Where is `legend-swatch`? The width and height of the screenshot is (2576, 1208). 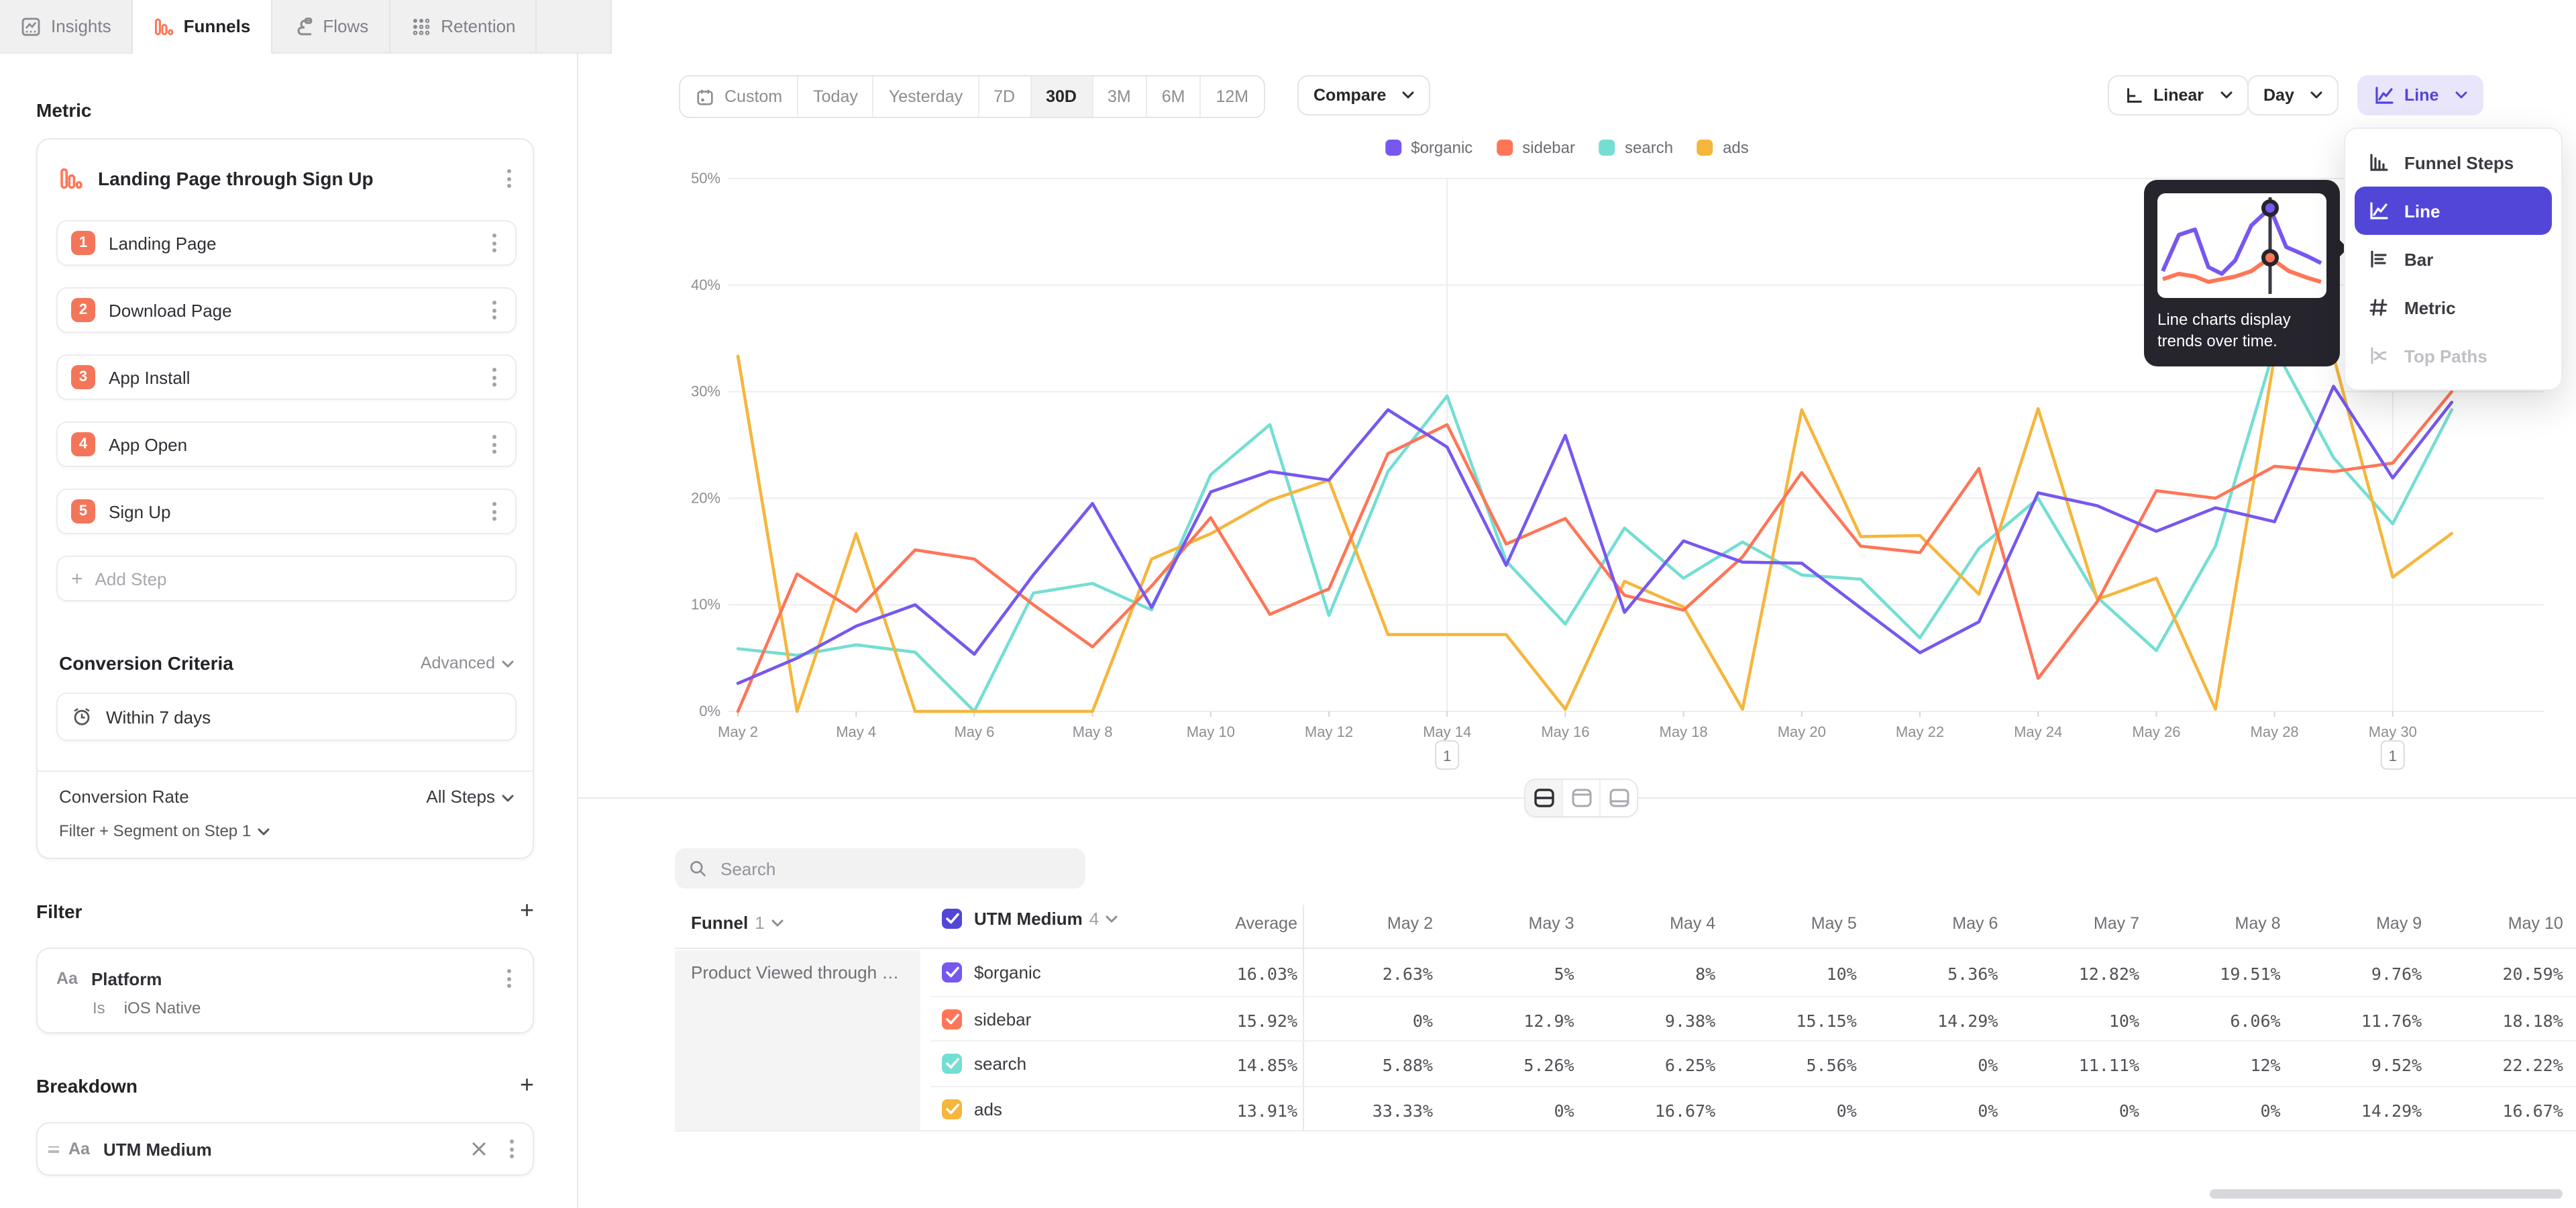
legend-swatch is located at coordinates (1505, 148).